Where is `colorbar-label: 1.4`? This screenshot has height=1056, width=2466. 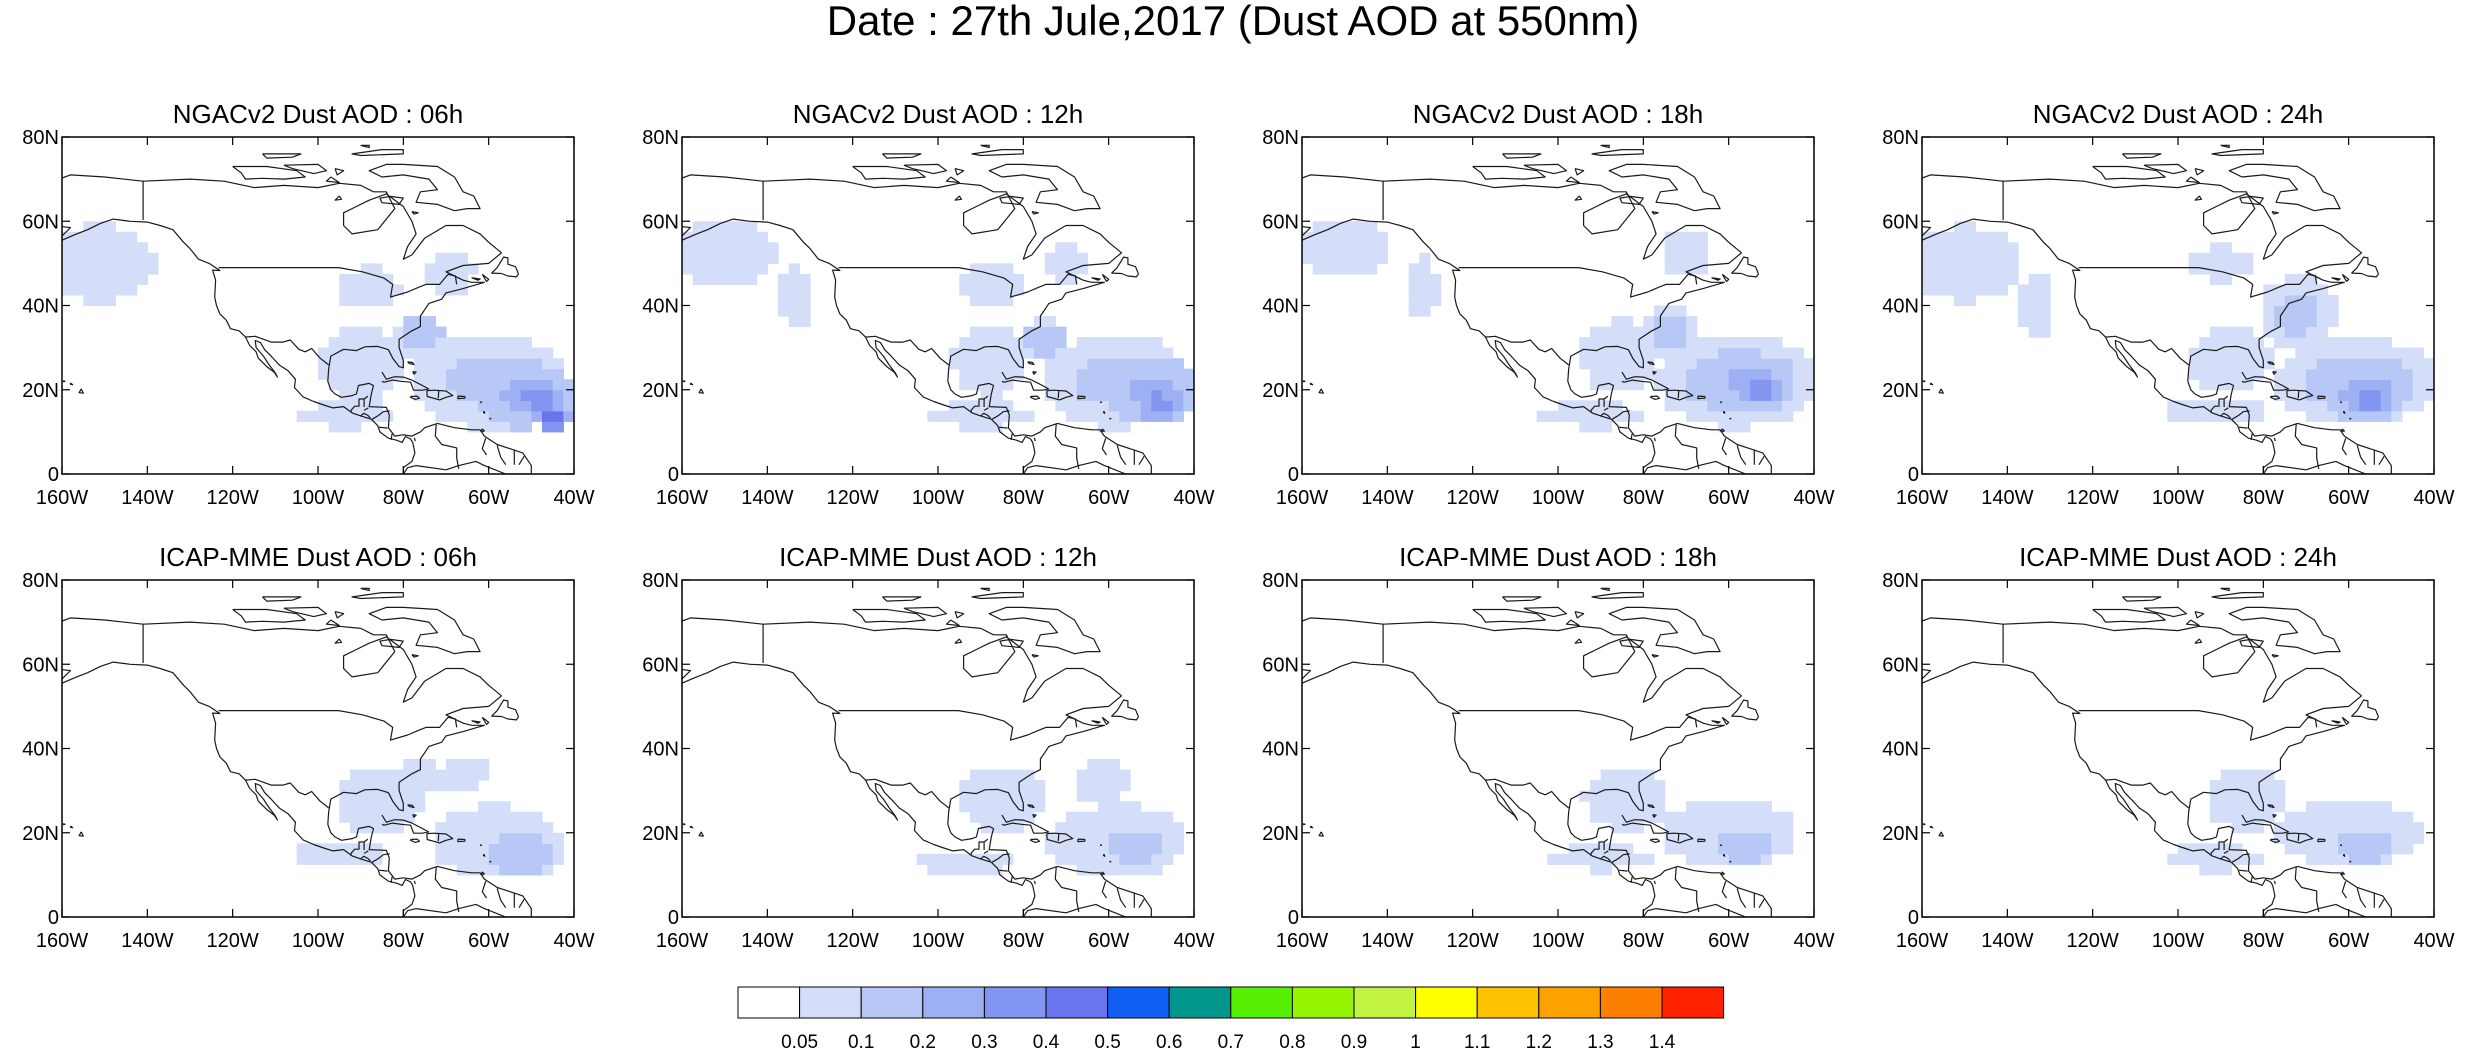
colorbar-label: 1.4 is located at coordinates (1662, 1042).